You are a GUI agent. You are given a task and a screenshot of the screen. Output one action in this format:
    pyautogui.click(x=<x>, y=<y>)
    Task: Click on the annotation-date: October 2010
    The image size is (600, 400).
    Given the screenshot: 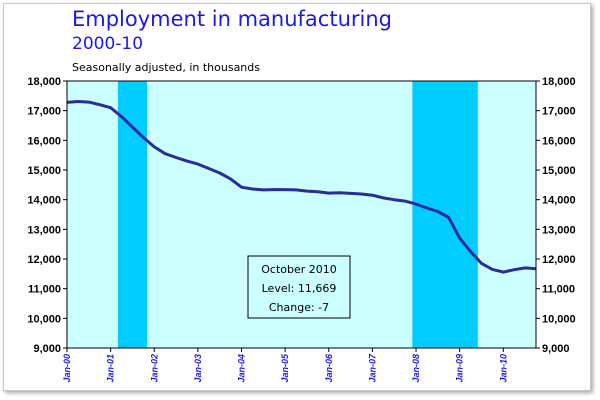 What is the action you would take?
    pyautogui.click(x=299, y=269)
    